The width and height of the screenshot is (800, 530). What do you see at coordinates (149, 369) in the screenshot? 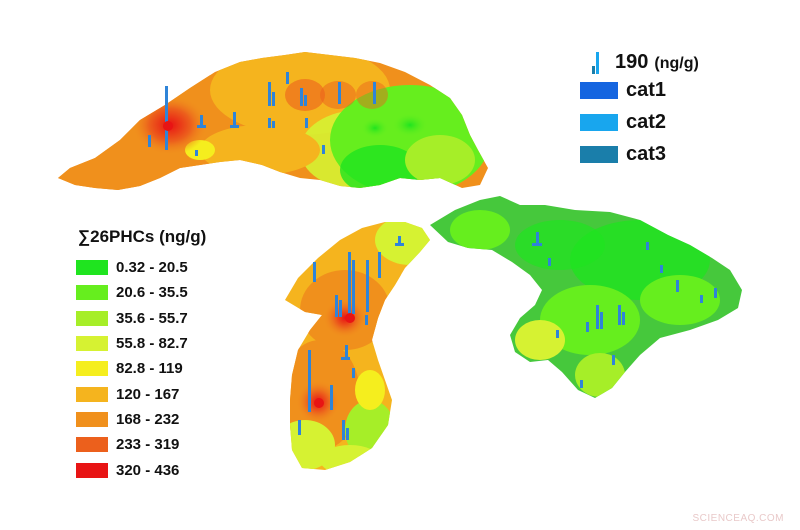
I see `legend-label: 82.8 - 119` at bounding box center [149, 369].